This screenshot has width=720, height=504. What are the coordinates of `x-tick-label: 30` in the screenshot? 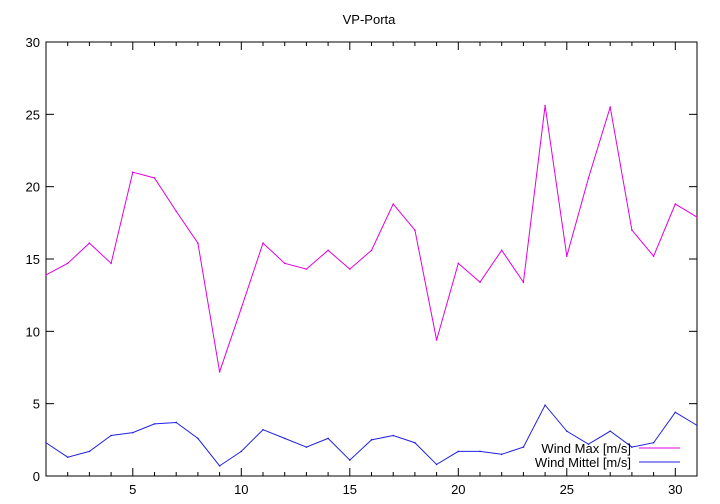 It's located at (675, 489).